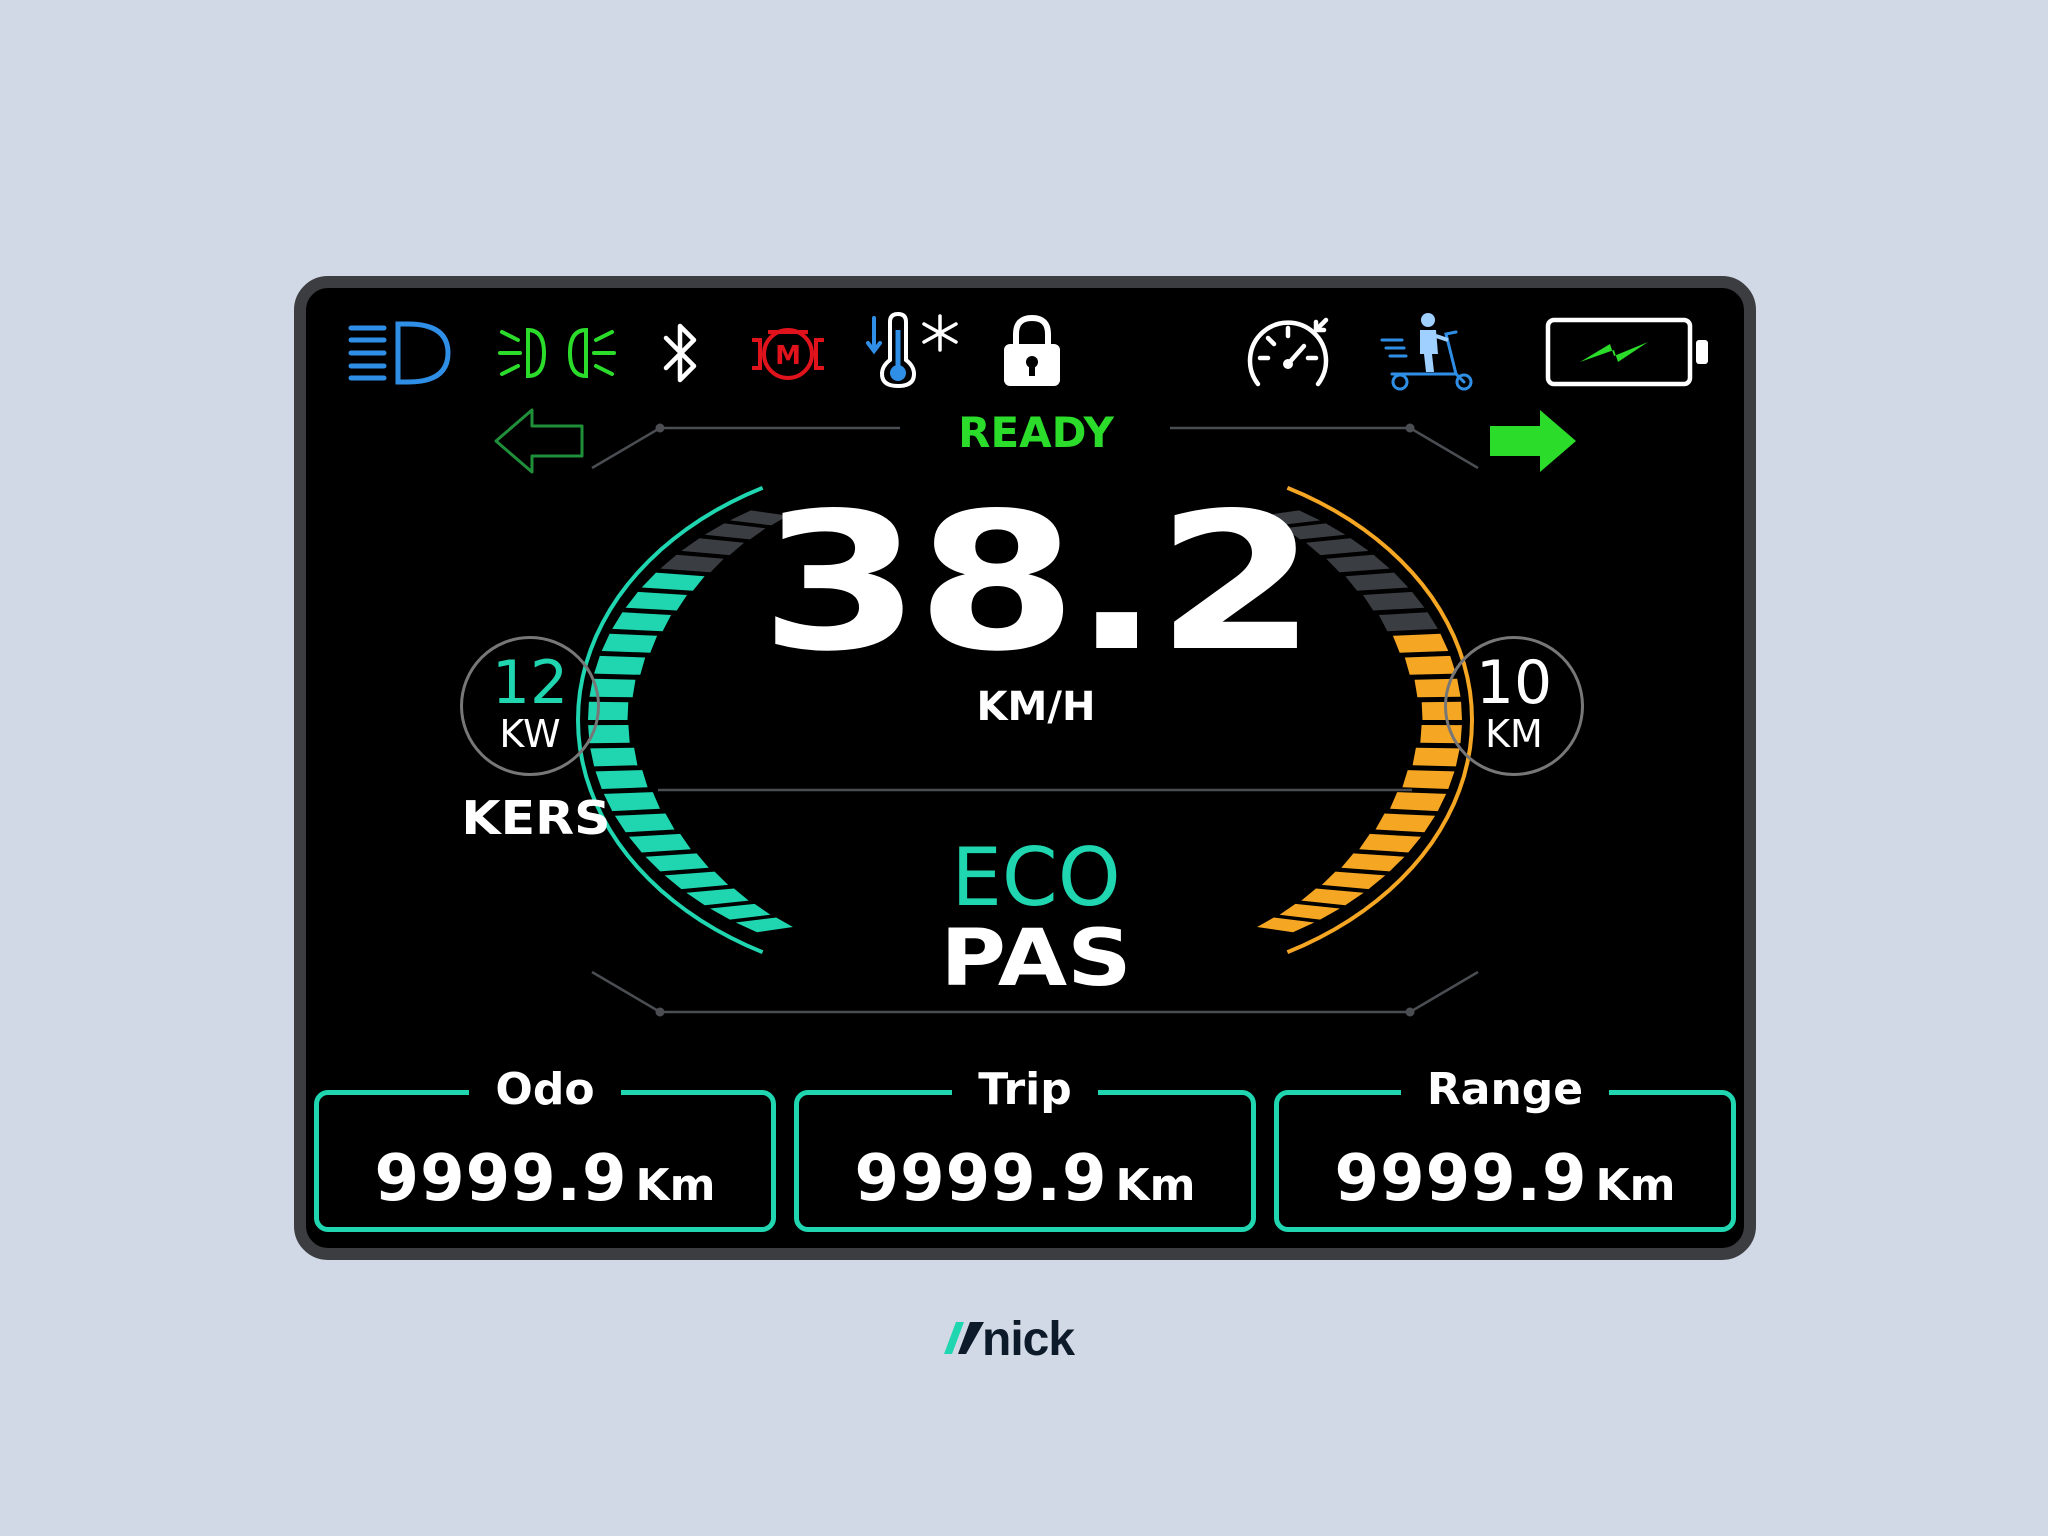 This screenshot has width=2048, height=1536. What do you see at coordinates (1635, 1185) in the screenshot?
I see `range-unit: Km` at bounding box center [1635, 1185].